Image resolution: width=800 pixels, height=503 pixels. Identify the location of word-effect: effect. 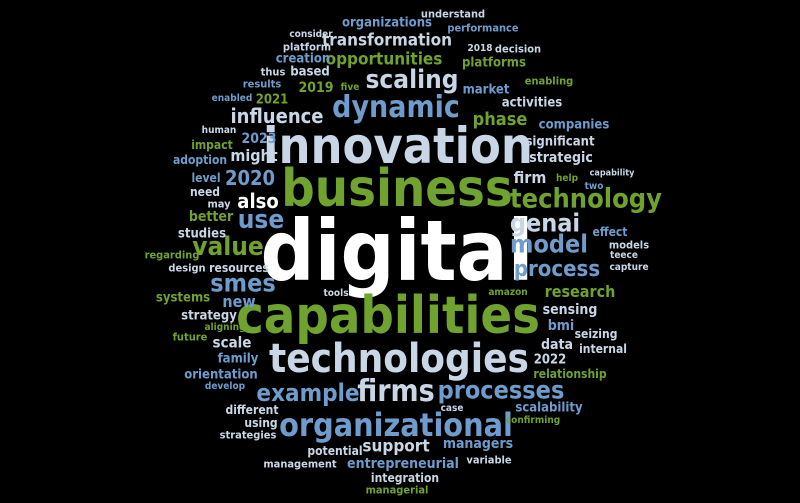
(610, 232).